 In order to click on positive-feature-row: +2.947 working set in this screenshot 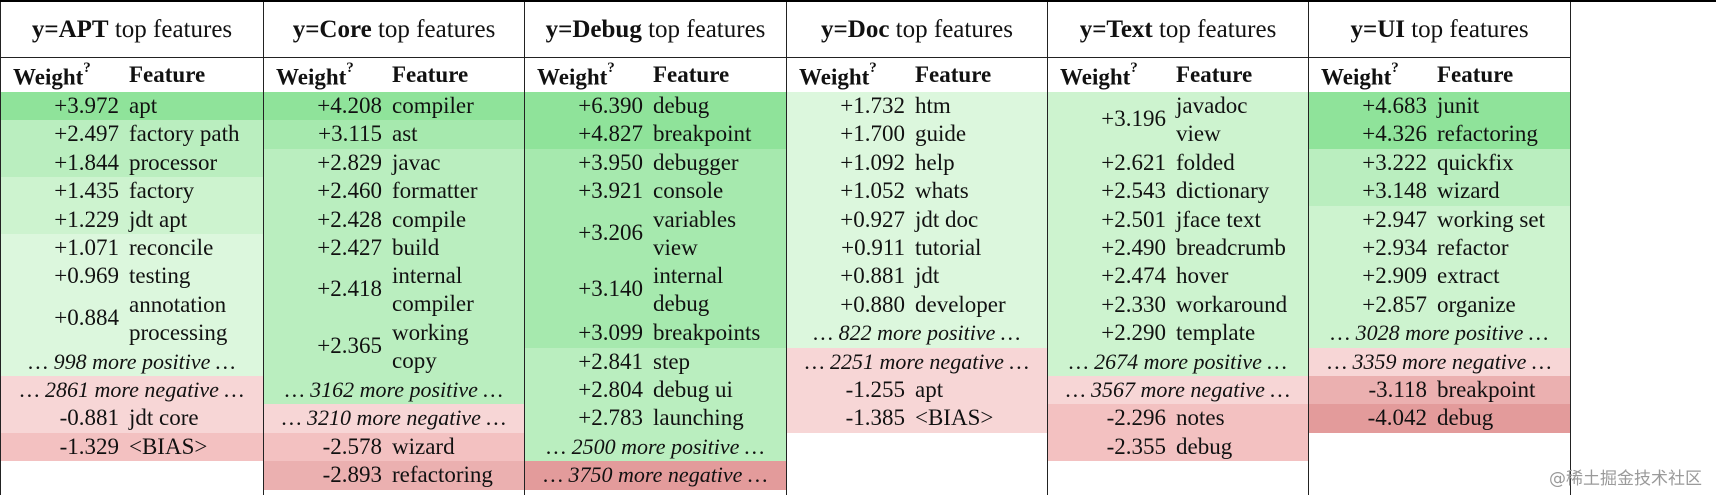, I will do `click(1439, 219)`.